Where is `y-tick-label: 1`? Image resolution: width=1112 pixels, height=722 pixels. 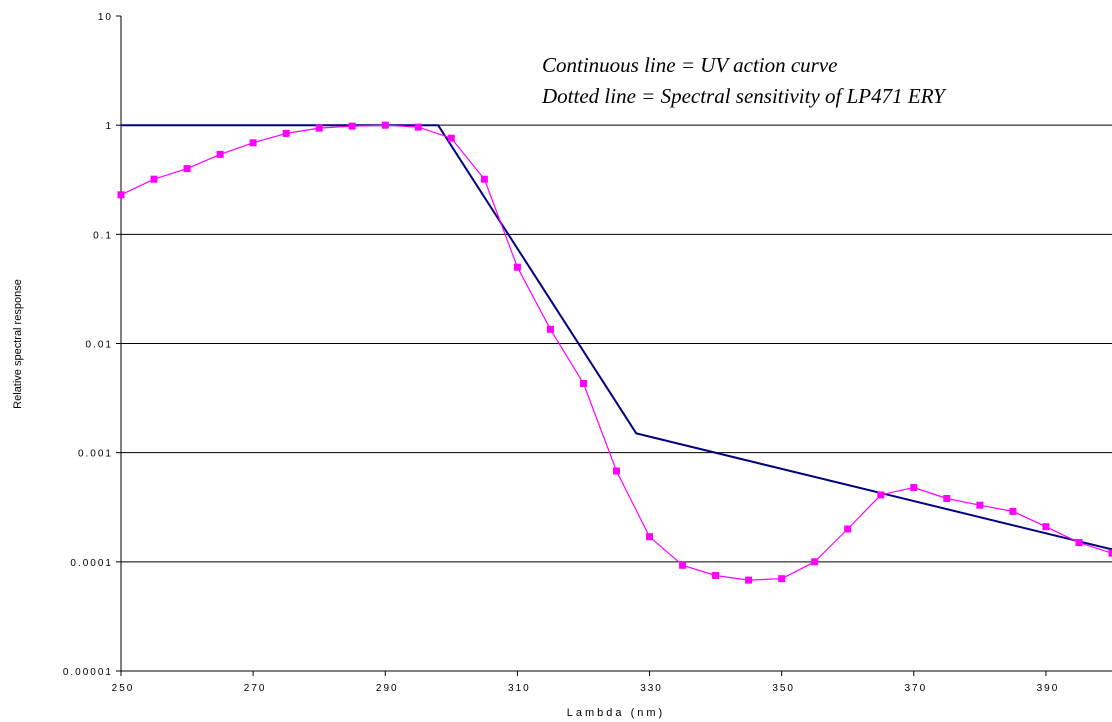
y-tick-label: 1 is located at coordinates (109, 126).